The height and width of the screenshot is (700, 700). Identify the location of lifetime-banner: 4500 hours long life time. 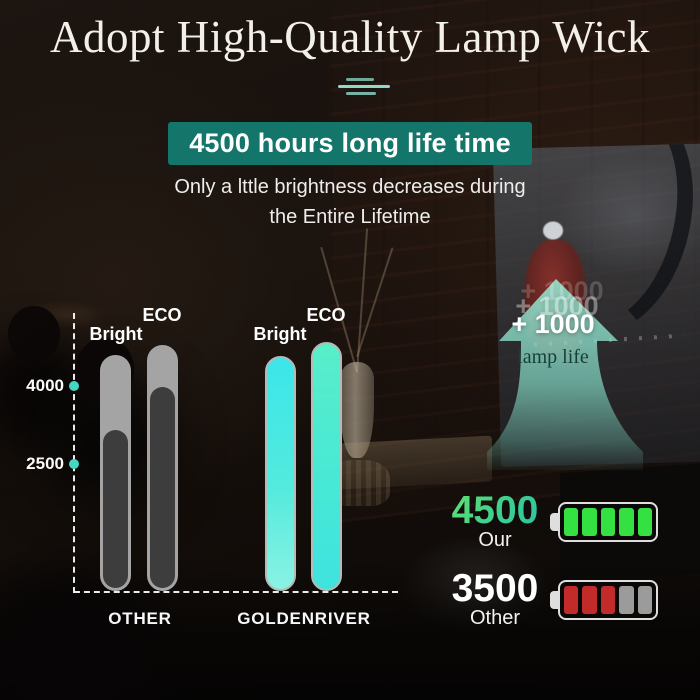
(350, 143).